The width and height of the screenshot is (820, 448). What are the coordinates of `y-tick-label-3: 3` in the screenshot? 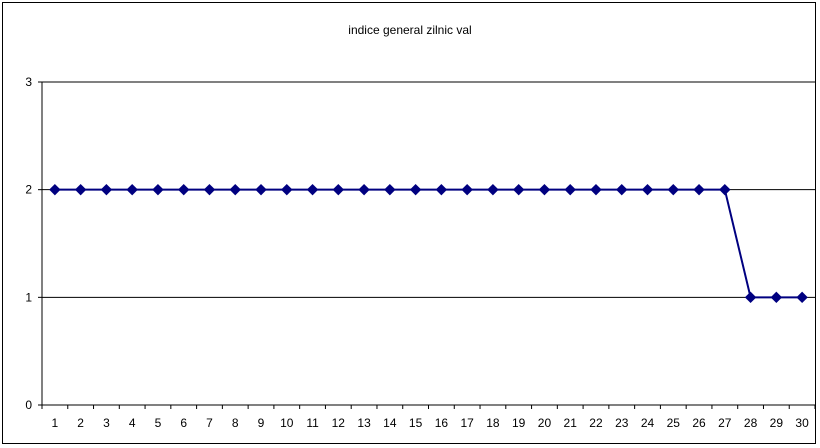 It's located at (28, 82).